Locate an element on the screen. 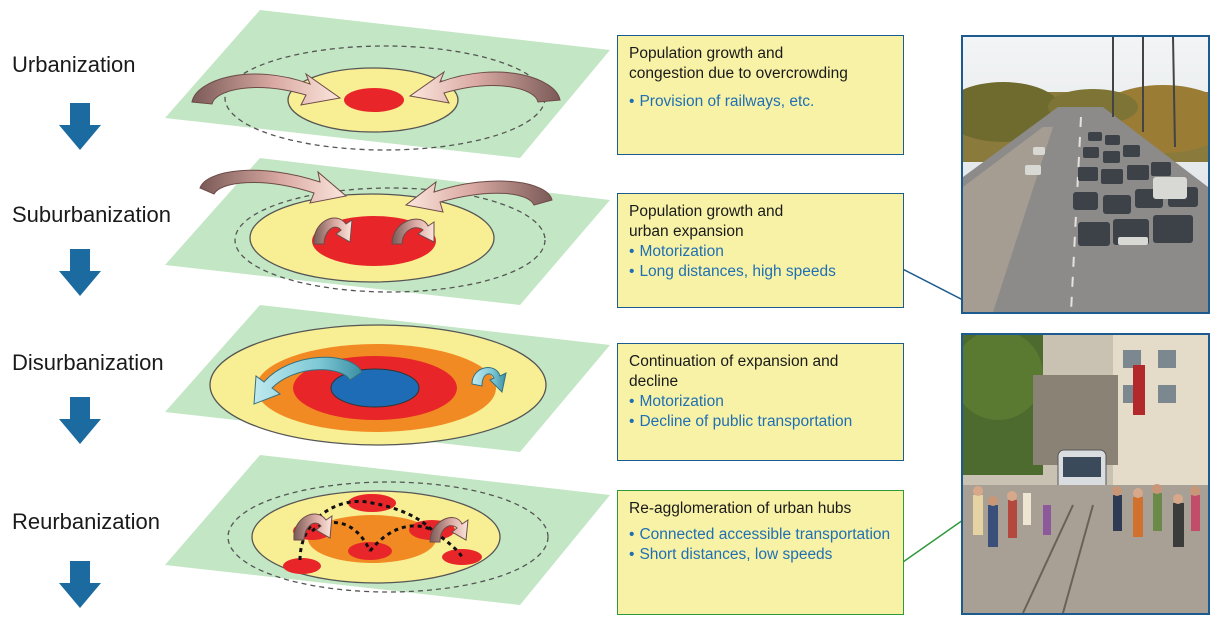 The width and height of the screenshot is (1211, 628). box-bullet: Connected accessible transportation is located at coordinates (761, 535).